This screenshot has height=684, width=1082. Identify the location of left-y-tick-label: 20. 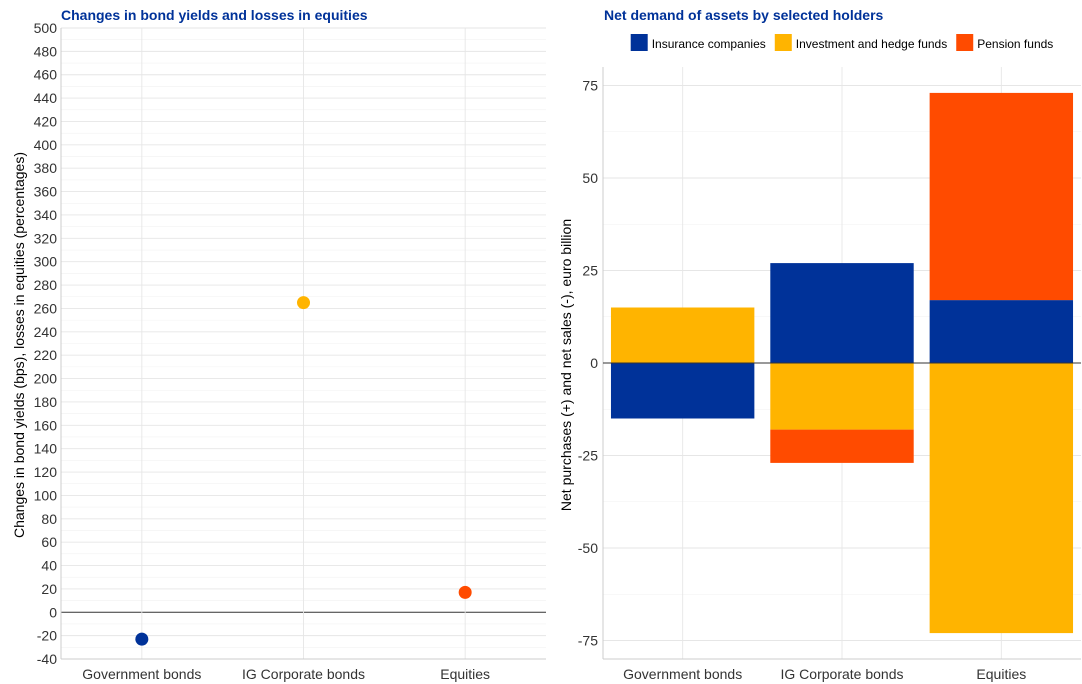
(49, 589).